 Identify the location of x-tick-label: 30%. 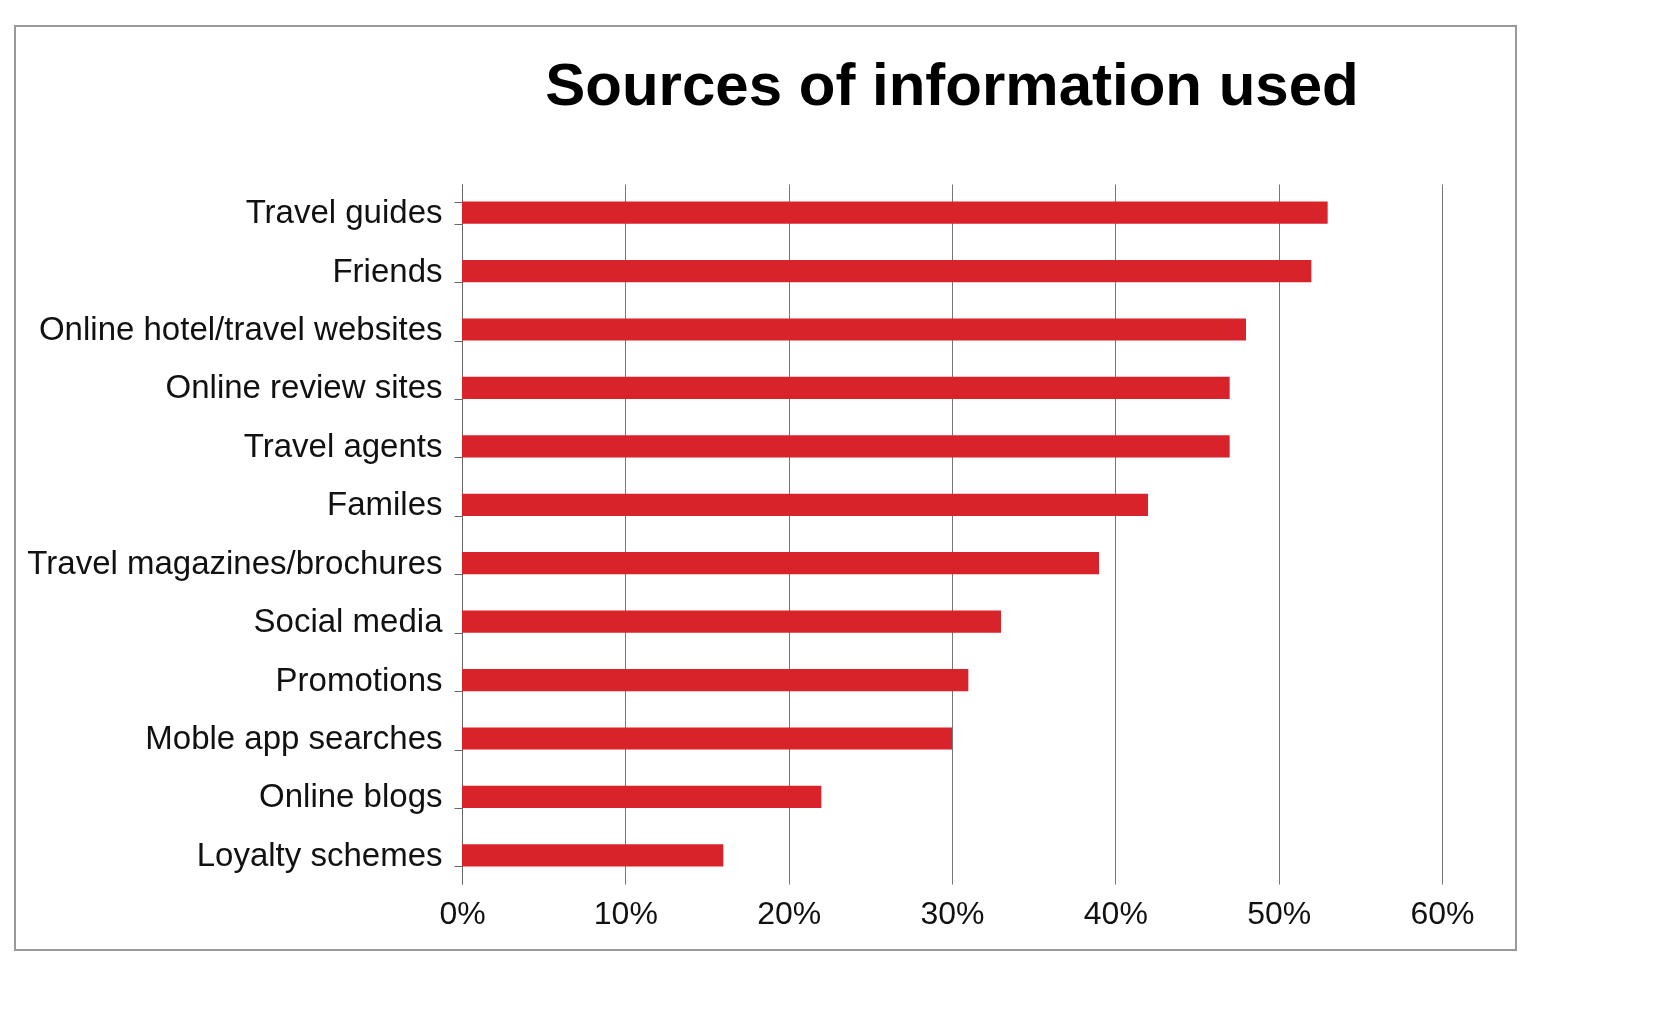
(952, 912).